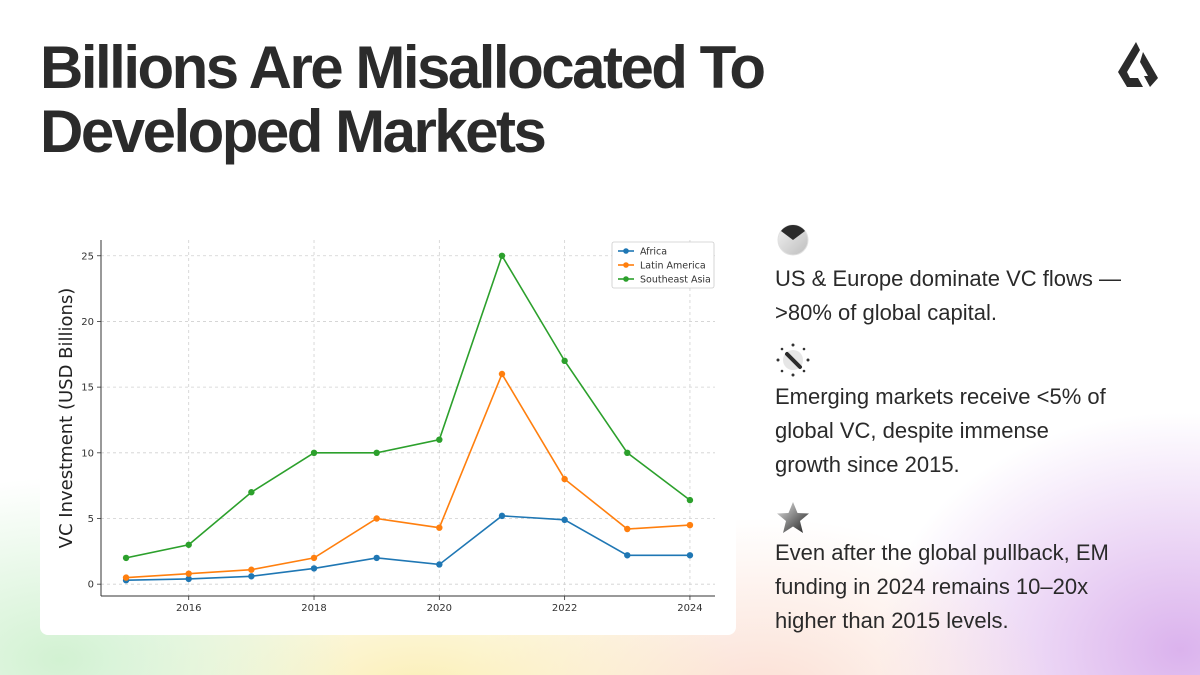 Image resolution: width=1200 pixels, height=675 pixels. What do you see at coordinates (912, 430) in the screenshot?
I see `point-2-line-2: global VC, despite immense` at bounding box center [912, 430].